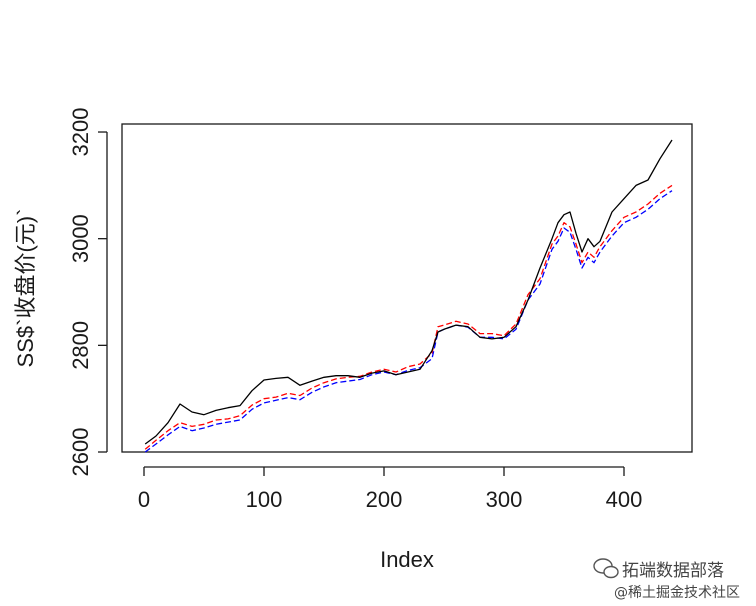 The image size is (756, 606). Describe the element at coordinates (80, 238) in the screenshot. I see `y-tick-label: 3000` at that location.